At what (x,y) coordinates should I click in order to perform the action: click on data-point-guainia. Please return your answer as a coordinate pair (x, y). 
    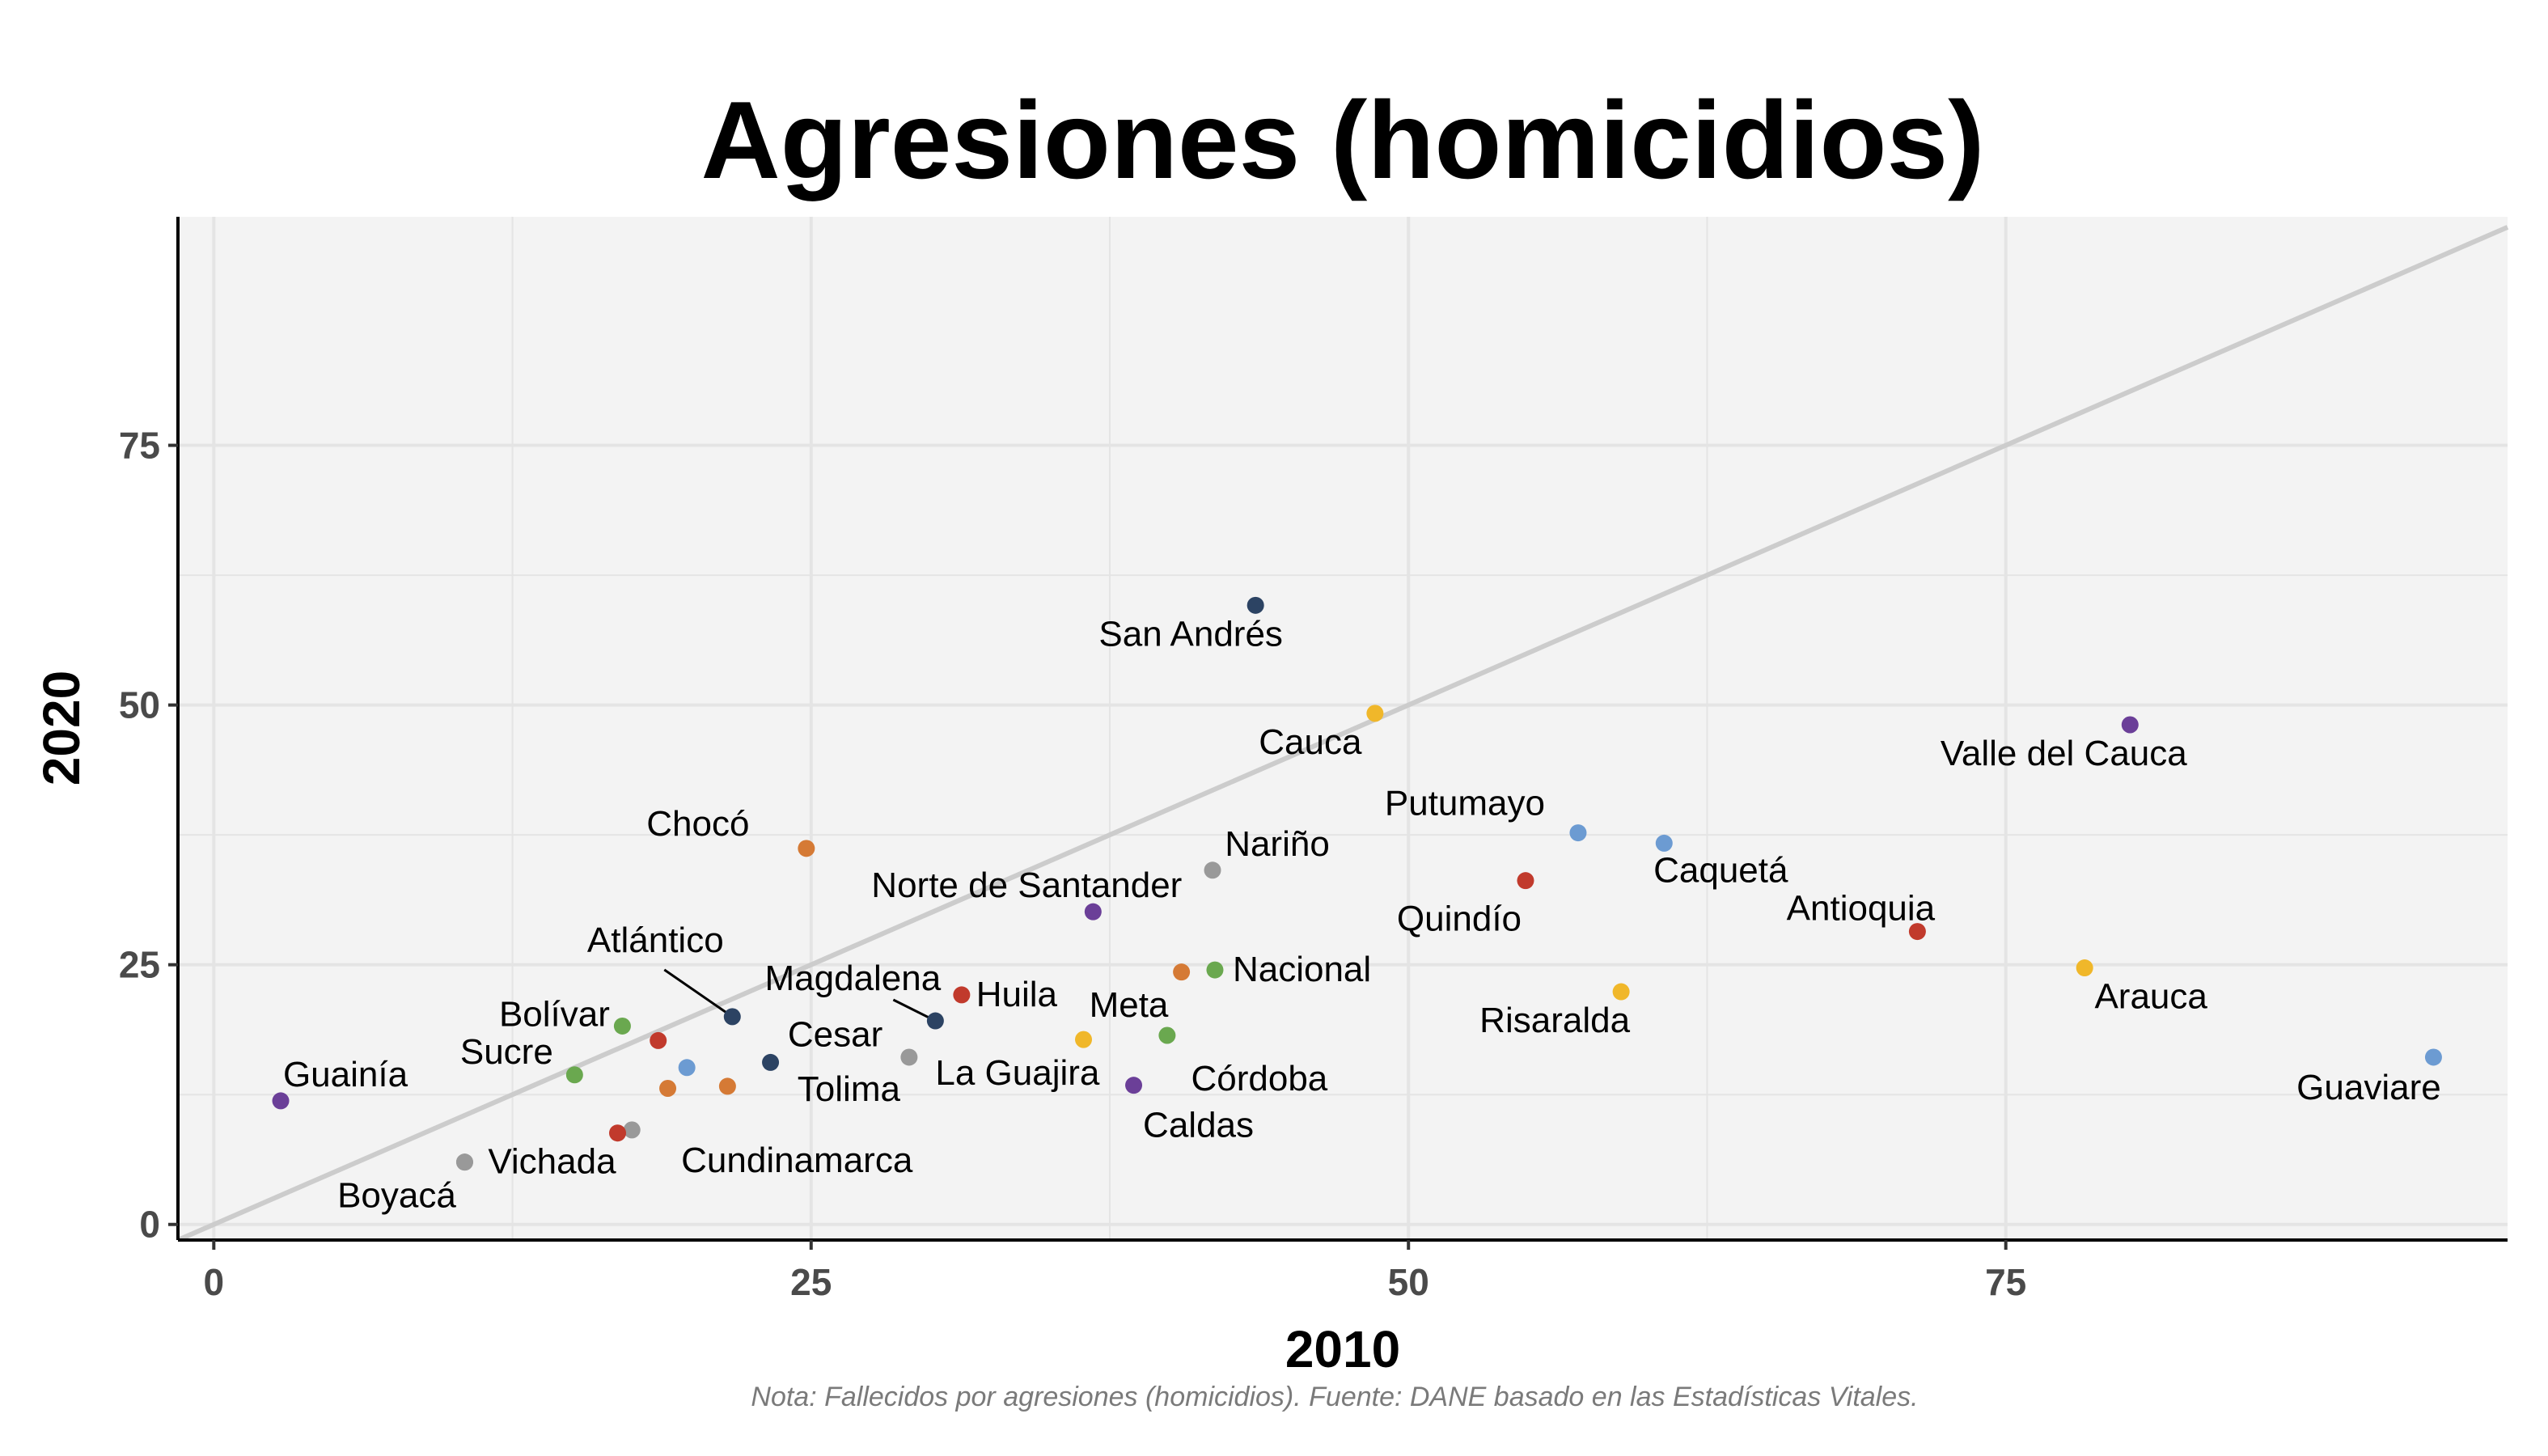
    Looking at the image, I should click on (281, 1101).